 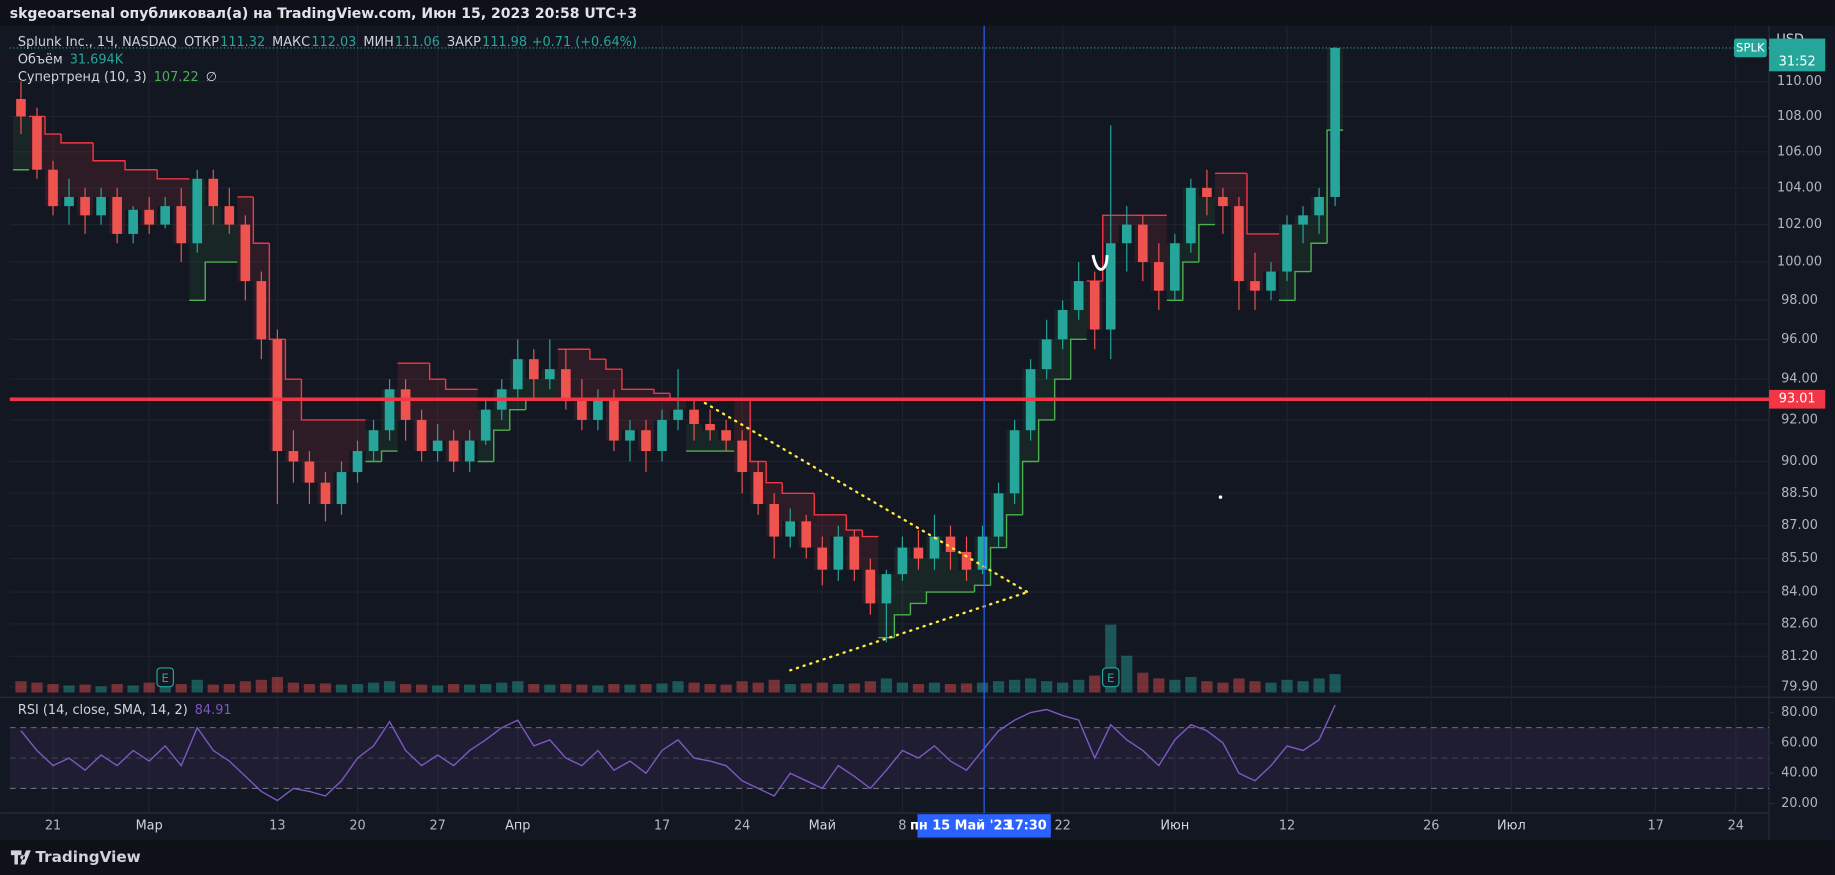 I want to click on hline-axis-box, so click(x=1797, y=399).